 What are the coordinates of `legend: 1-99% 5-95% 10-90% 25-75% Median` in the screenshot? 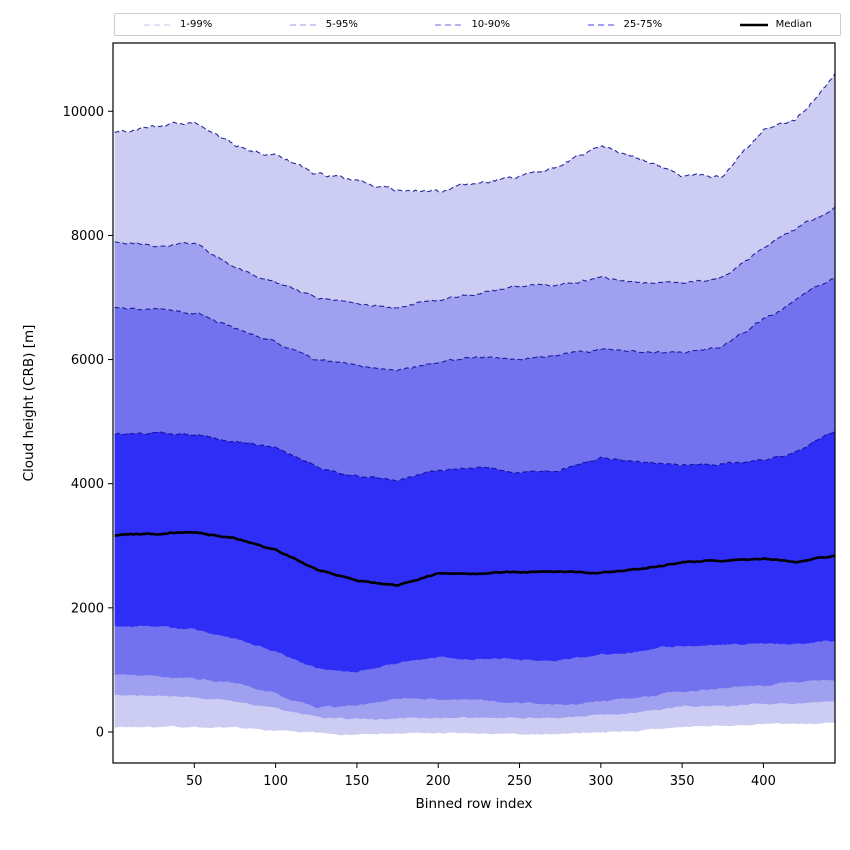 It's located at (477, 24).